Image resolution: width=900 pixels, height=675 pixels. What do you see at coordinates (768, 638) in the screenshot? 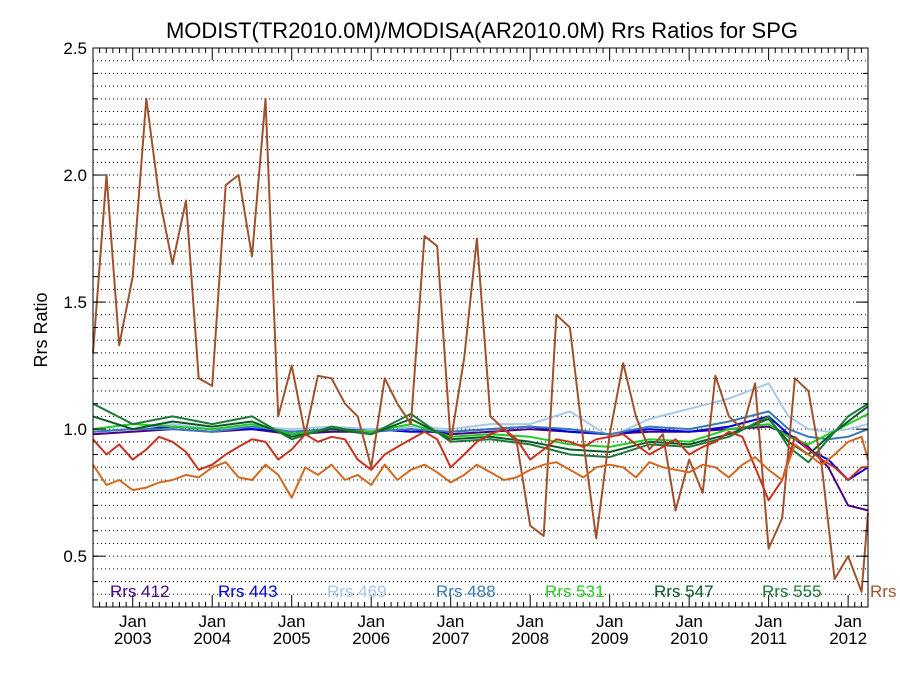
I see `x-tick-year-label: 2011` at bounding box center [768, 638].